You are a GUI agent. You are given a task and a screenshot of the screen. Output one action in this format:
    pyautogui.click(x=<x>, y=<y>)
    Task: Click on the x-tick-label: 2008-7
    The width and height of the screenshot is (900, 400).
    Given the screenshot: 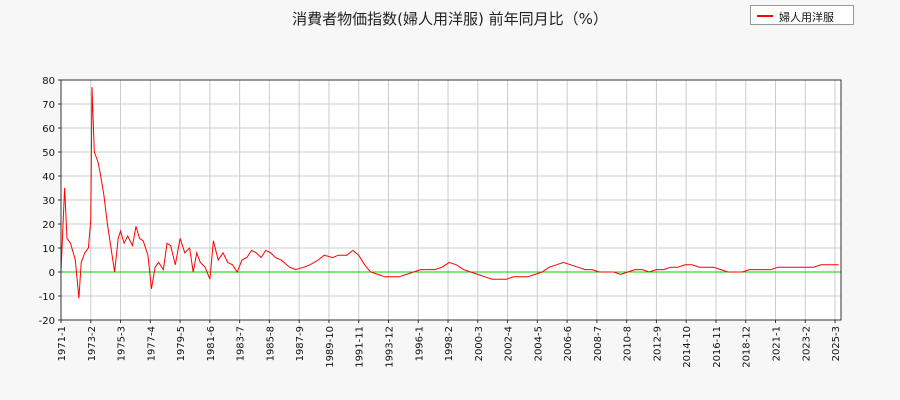 What is the action you would take?
    pyautogui.click(x=598, y=343)
    